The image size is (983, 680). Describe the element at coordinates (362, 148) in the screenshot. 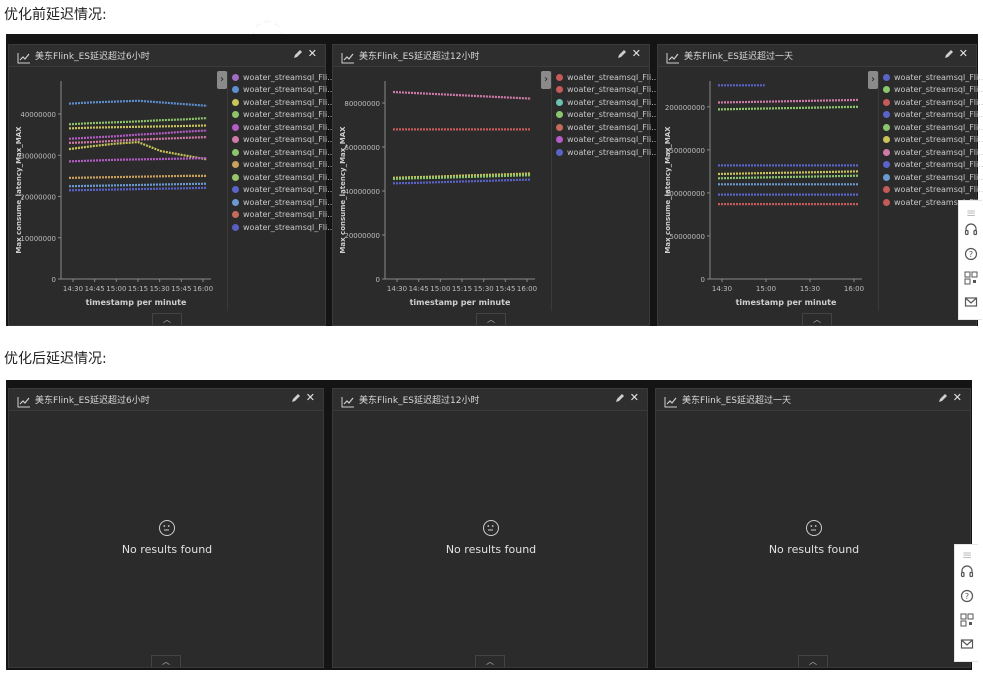

I see `y-tick-label: 60000000` at that location.